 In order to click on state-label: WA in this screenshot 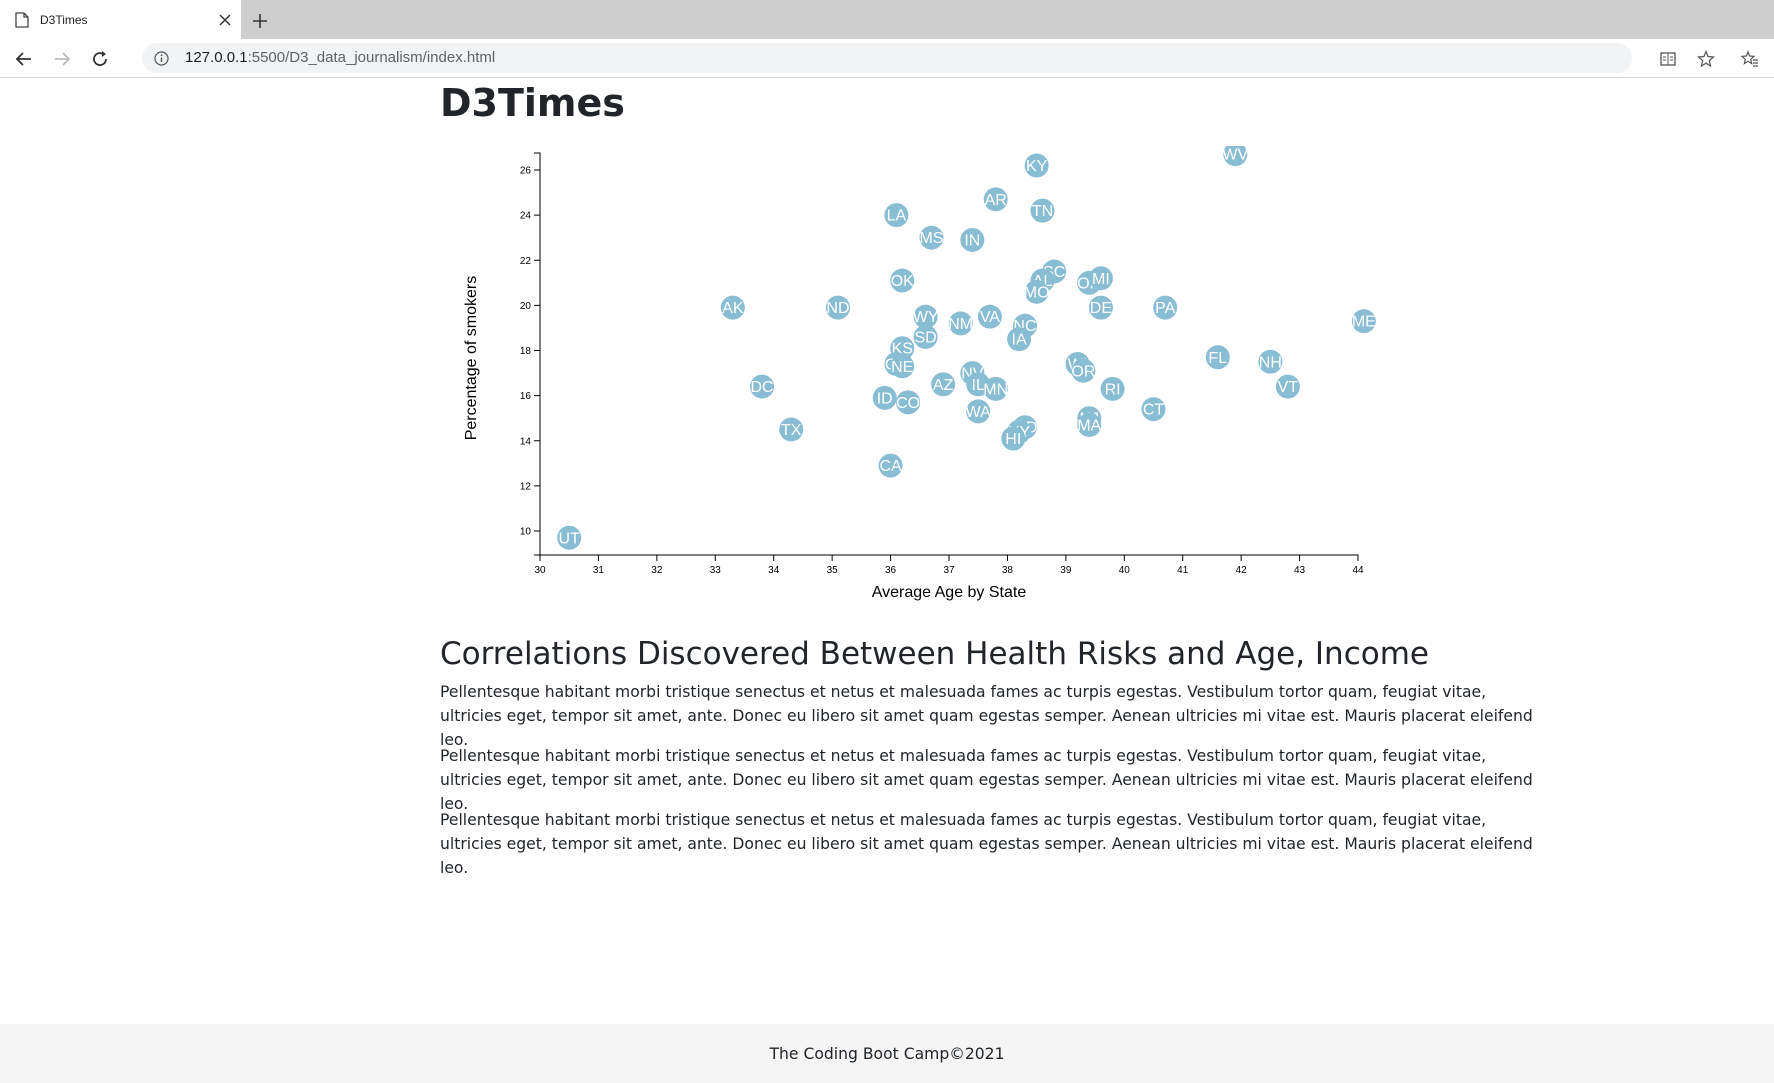, I will do `click(979, 412)`.